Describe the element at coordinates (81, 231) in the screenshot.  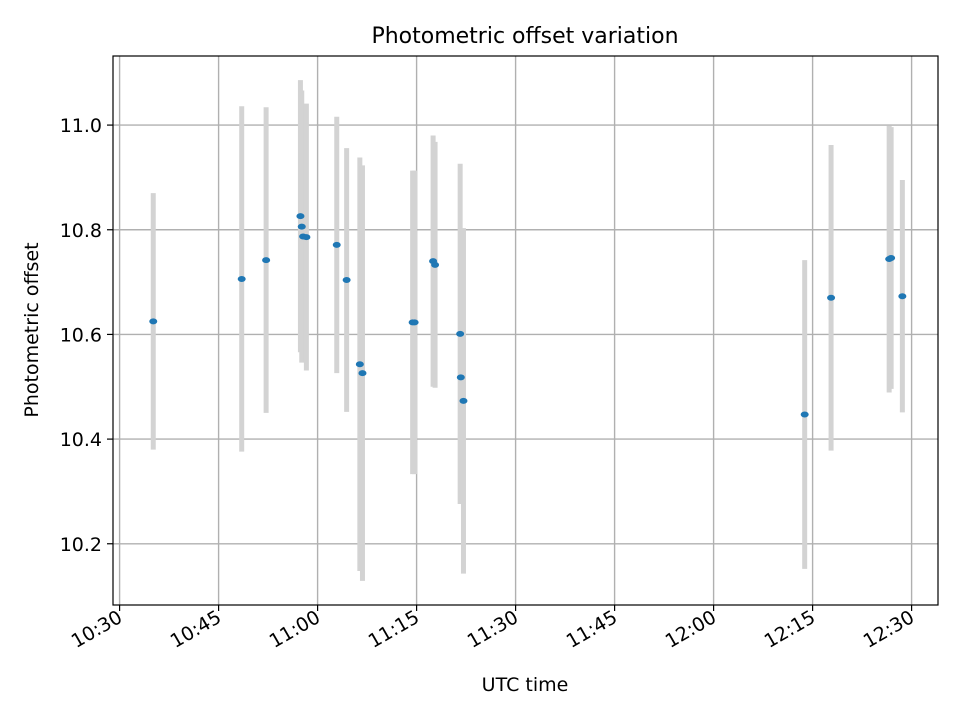
I see `y-tick-label: 10.8` at that location.